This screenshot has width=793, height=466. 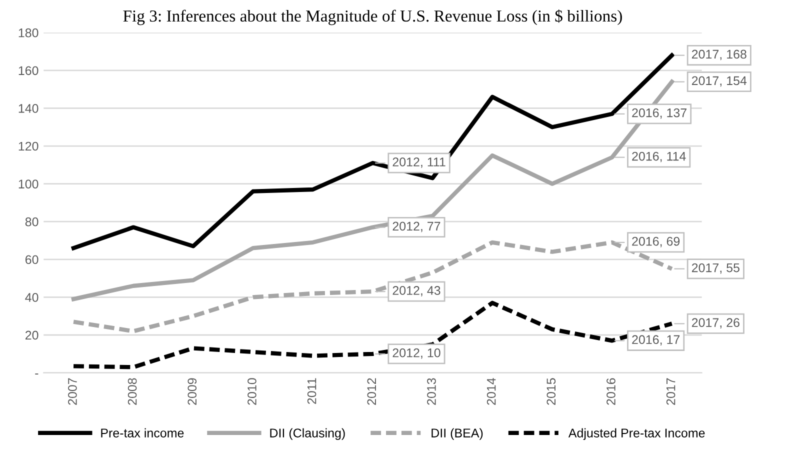 I want to click on x-tick-label: 2016, so click(x=611, y=391).